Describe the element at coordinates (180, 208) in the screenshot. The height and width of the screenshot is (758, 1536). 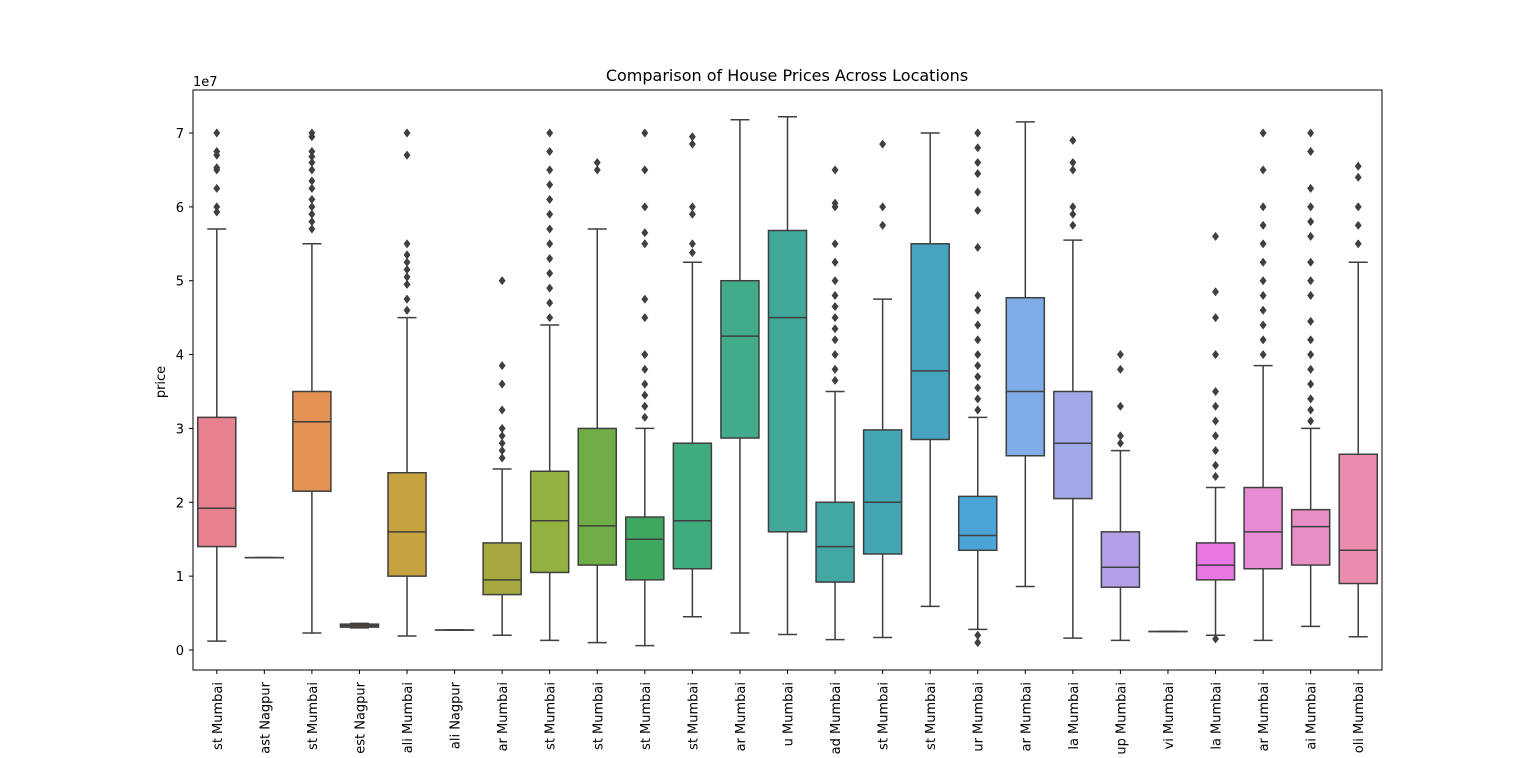
I see `y-tick-label: 6` at that location.